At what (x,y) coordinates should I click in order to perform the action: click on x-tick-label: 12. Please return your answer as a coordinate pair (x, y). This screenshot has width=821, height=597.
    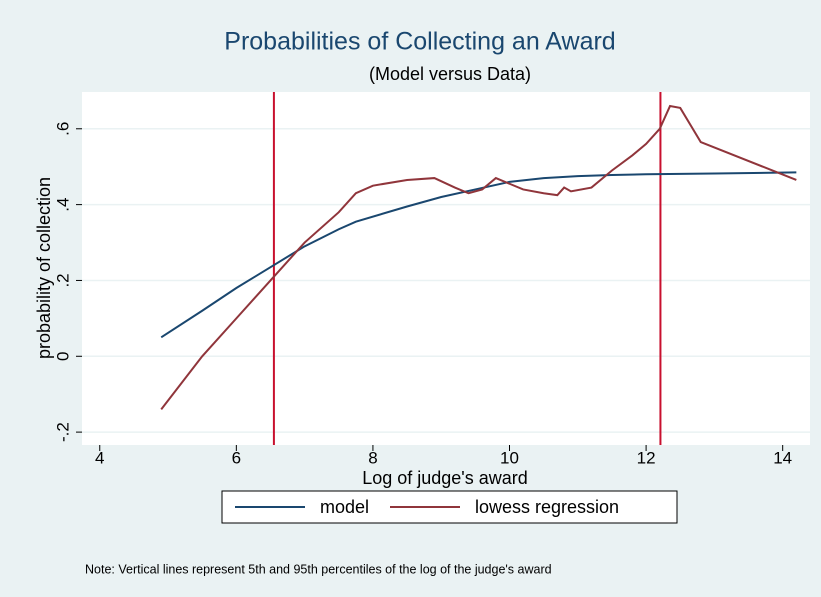
    Looking at the image, I should click on (646, 457).